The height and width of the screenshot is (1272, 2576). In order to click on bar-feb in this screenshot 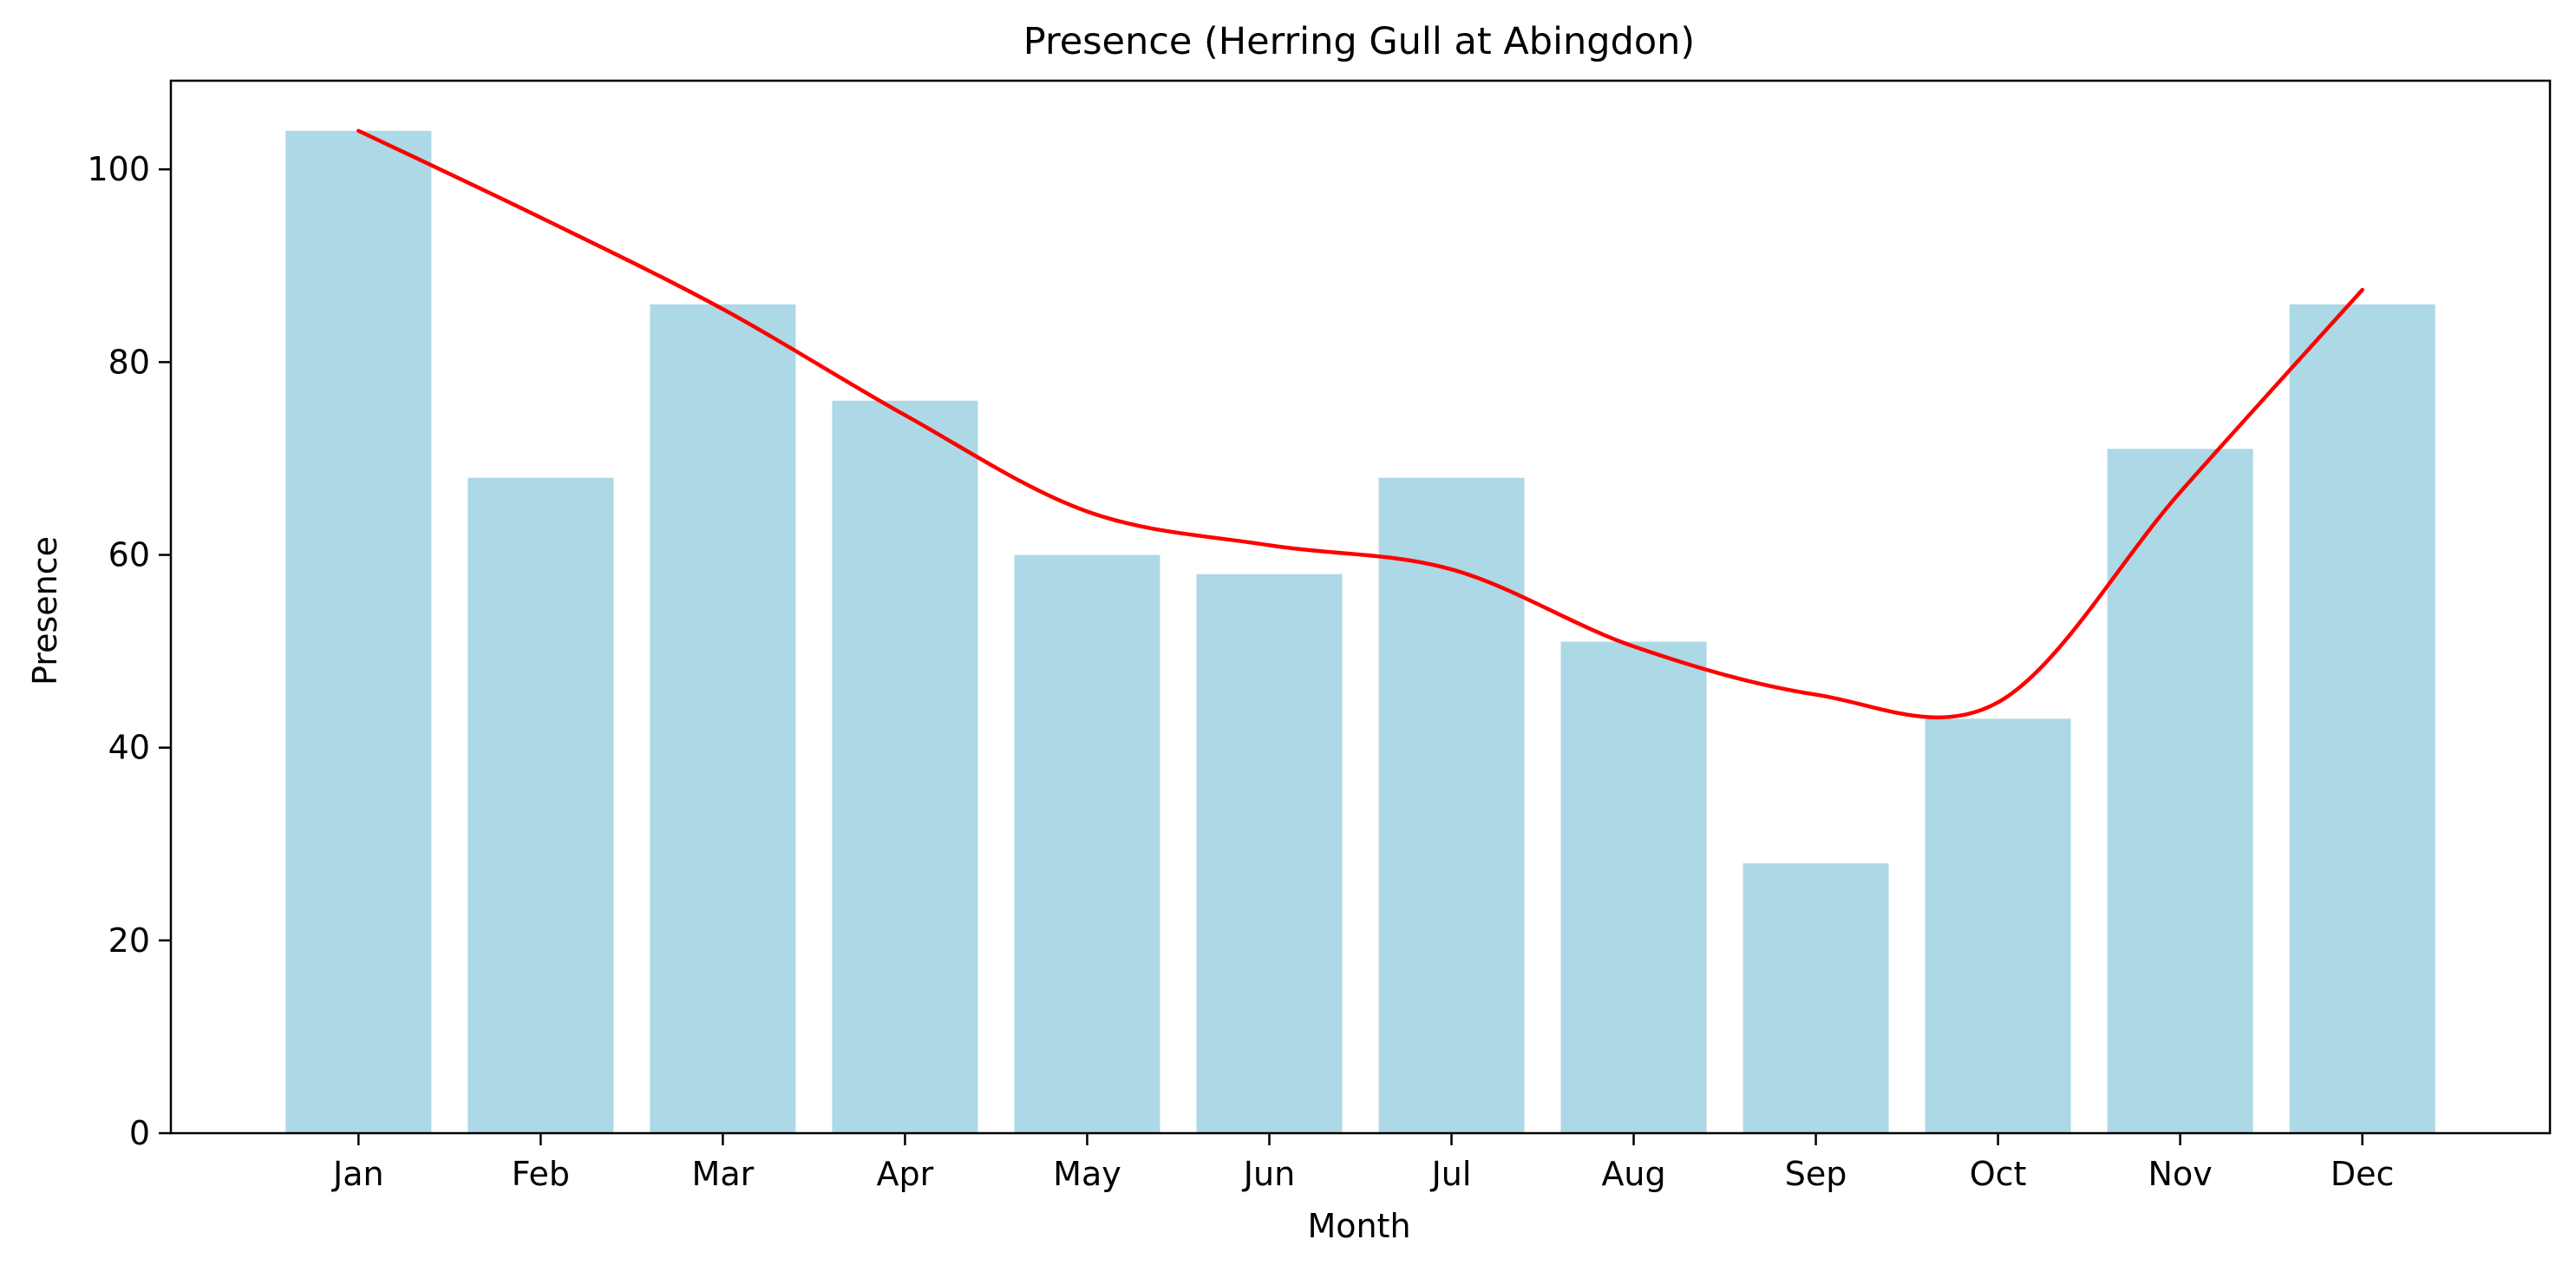, I will do `click(540, 805)`.